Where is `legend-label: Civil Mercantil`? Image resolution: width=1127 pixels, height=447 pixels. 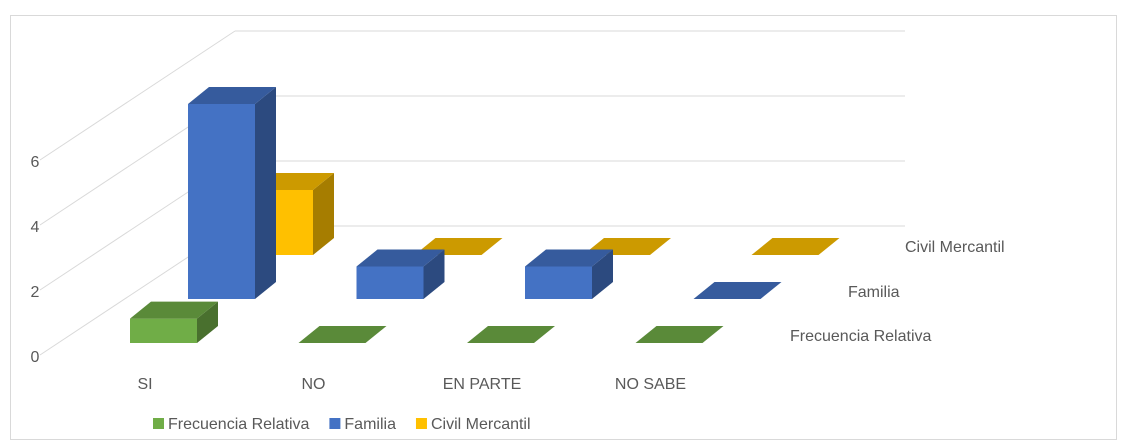
legend-label: Civil Mercantil is located at coordinates (481, 424).